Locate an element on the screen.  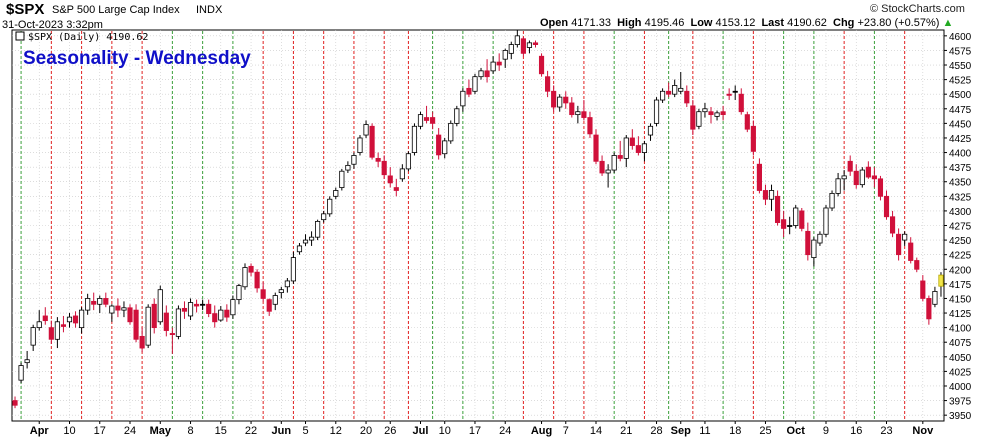
chart-title: Seasonality - Wednesday is located at coordinates (137, 58).